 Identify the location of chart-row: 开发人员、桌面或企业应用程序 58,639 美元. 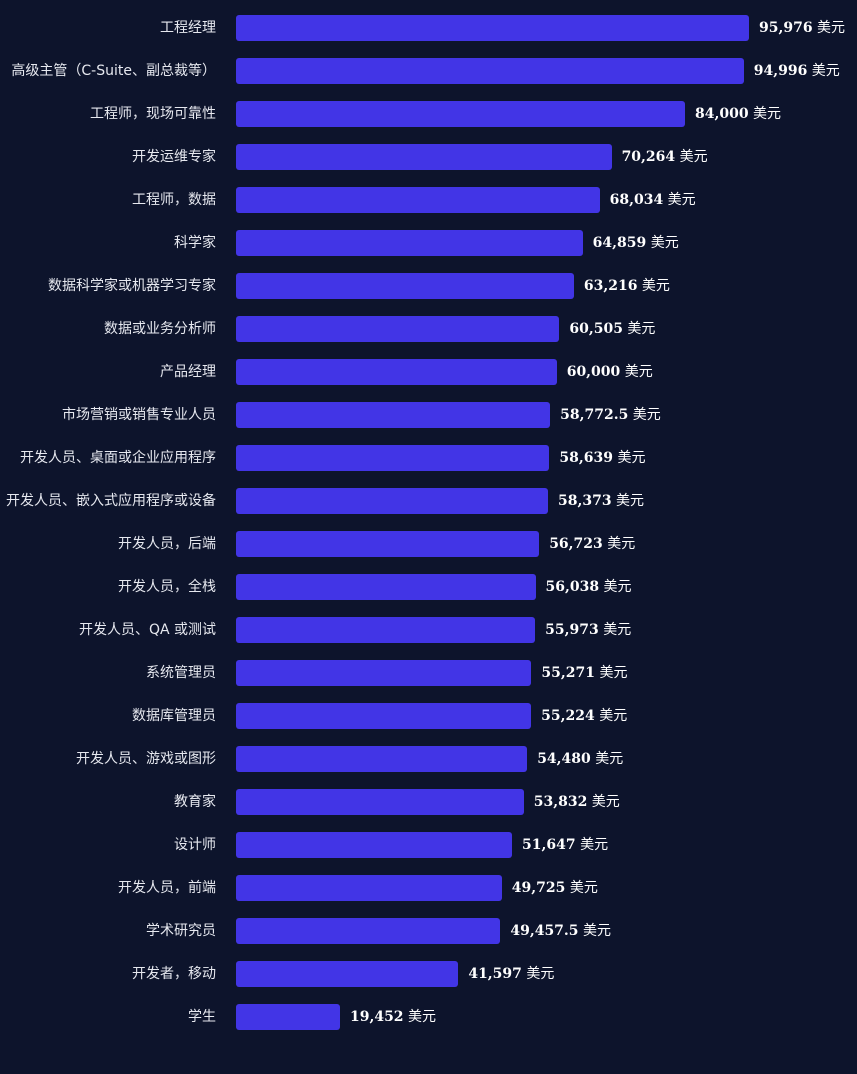
(428, 458).